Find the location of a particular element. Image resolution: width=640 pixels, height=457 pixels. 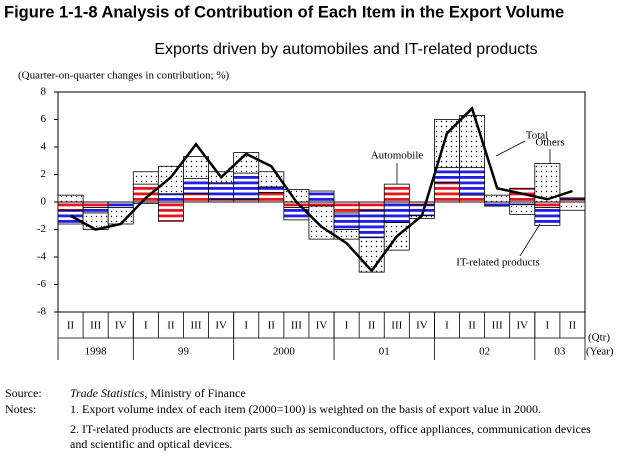

year-label: 02 is located at coordinates (484, 352).